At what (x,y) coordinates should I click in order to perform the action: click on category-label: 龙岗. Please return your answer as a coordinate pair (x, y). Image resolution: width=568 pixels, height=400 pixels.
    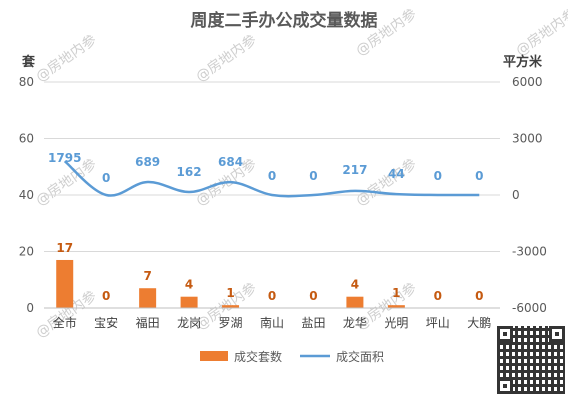
    Looking at the image, I should click on (189, 323).